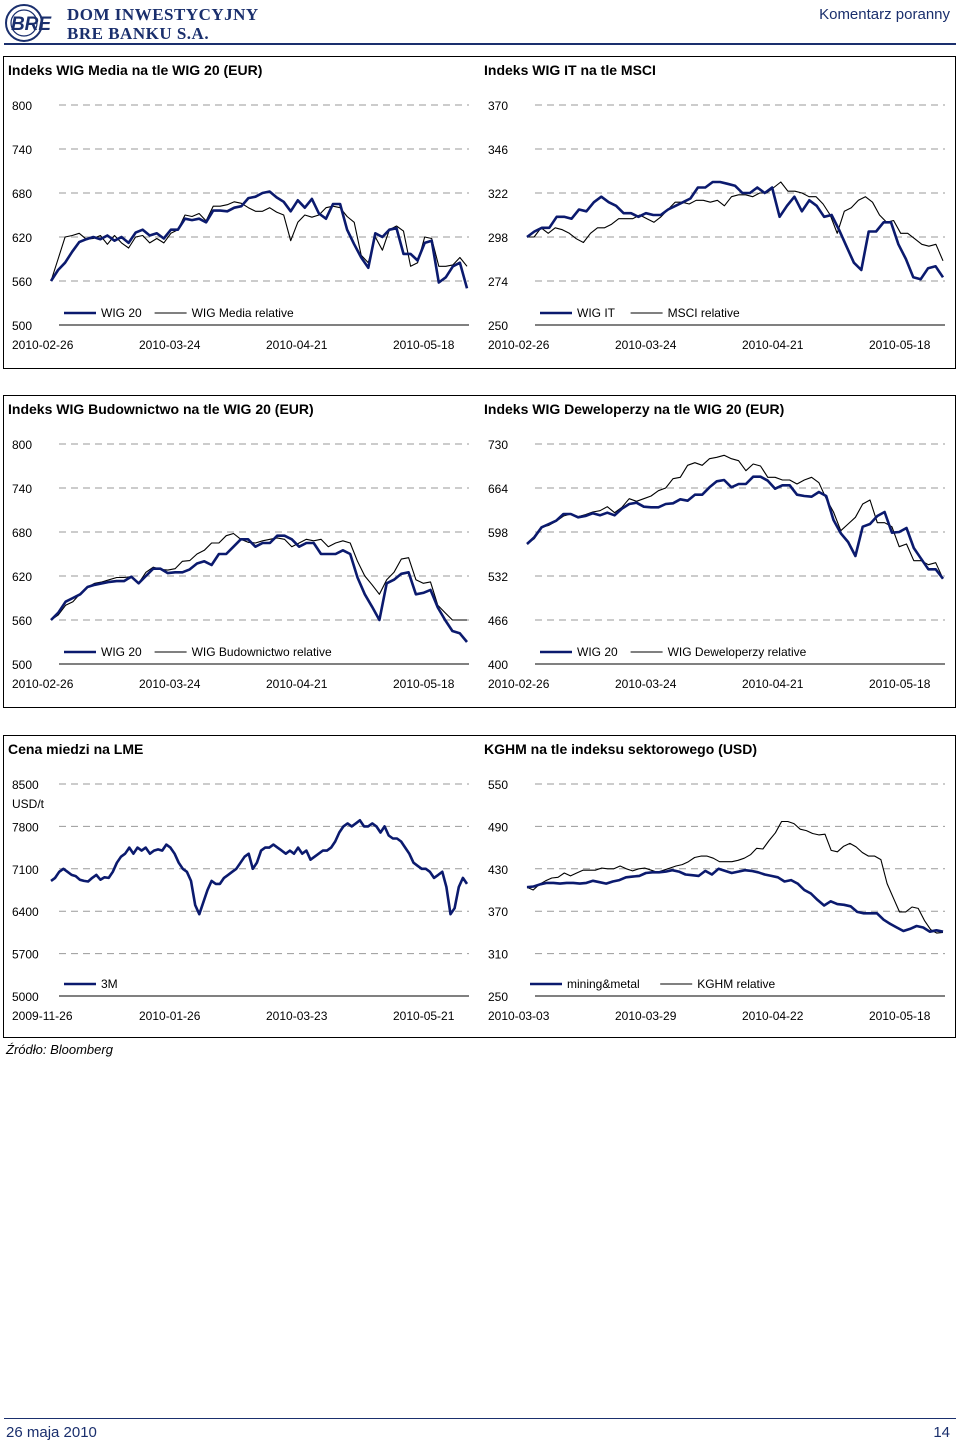  Describe the element at coordinates (621, 749) in the screenshot. I see `chart-title: KGHM na tle indeksu sektorowego (USD)` at that location.